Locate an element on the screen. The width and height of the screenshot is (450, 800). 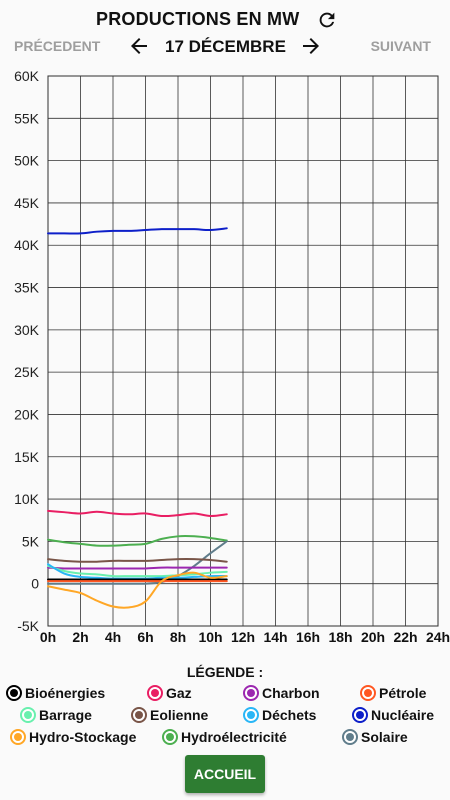
x-tick-label: 24h is located at coordinates (438, 637).